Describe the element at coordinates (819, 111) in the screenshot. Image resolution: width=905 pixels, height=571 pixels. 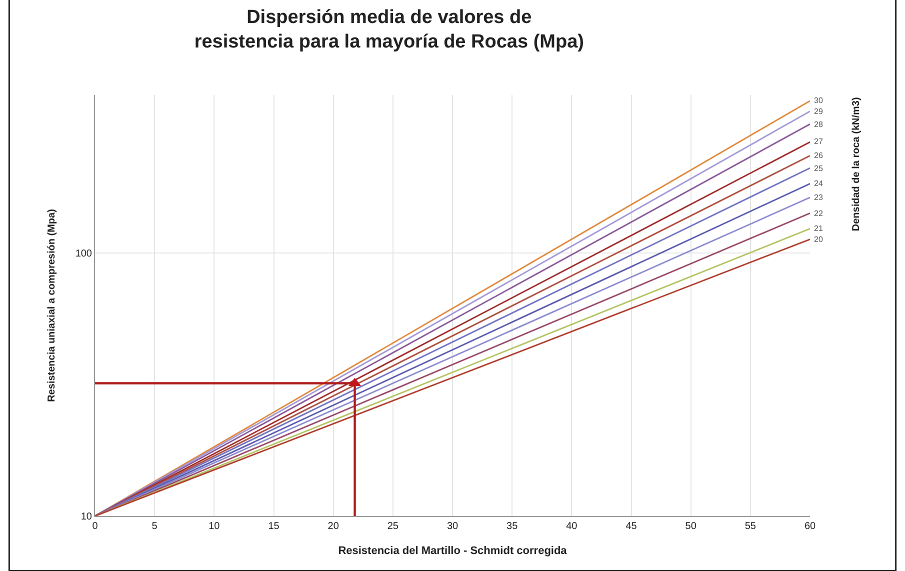
I see `series-label: 29` at that location.